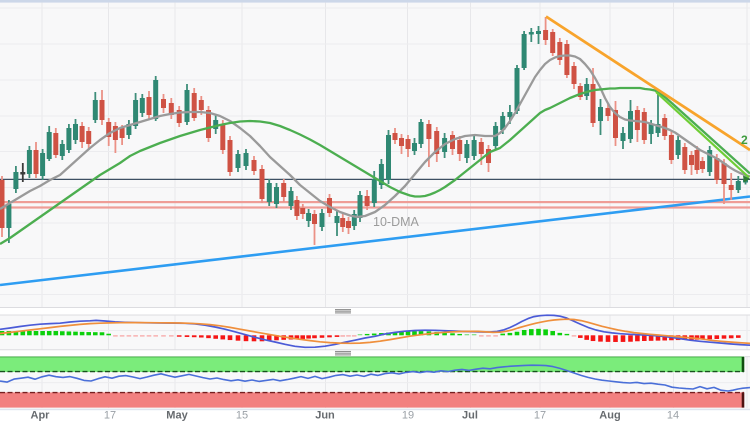 This screenshot has height=435, width=750. Describe the element at coordinates (242, 416) in the screenshot. I see `svg-text: 15` at that location.